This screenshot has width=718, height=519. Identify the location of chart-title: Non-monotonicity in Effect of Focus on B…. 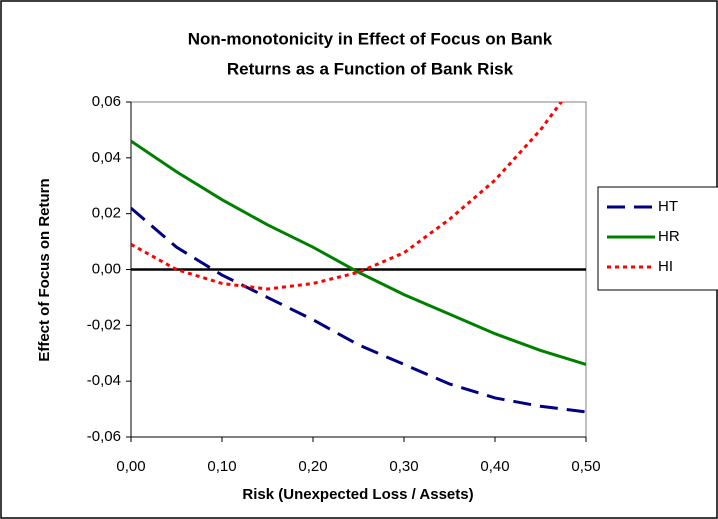
(370, 38).